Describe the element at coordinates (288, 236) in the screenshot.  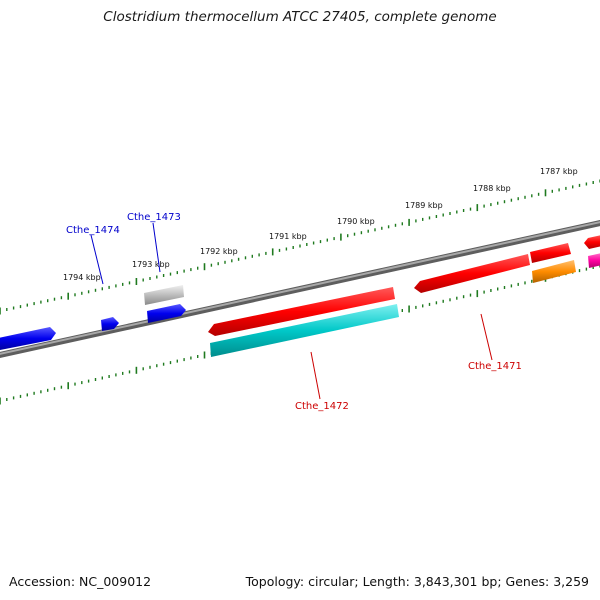
I see `scale-label-1791: 1791 kbp` at that location.